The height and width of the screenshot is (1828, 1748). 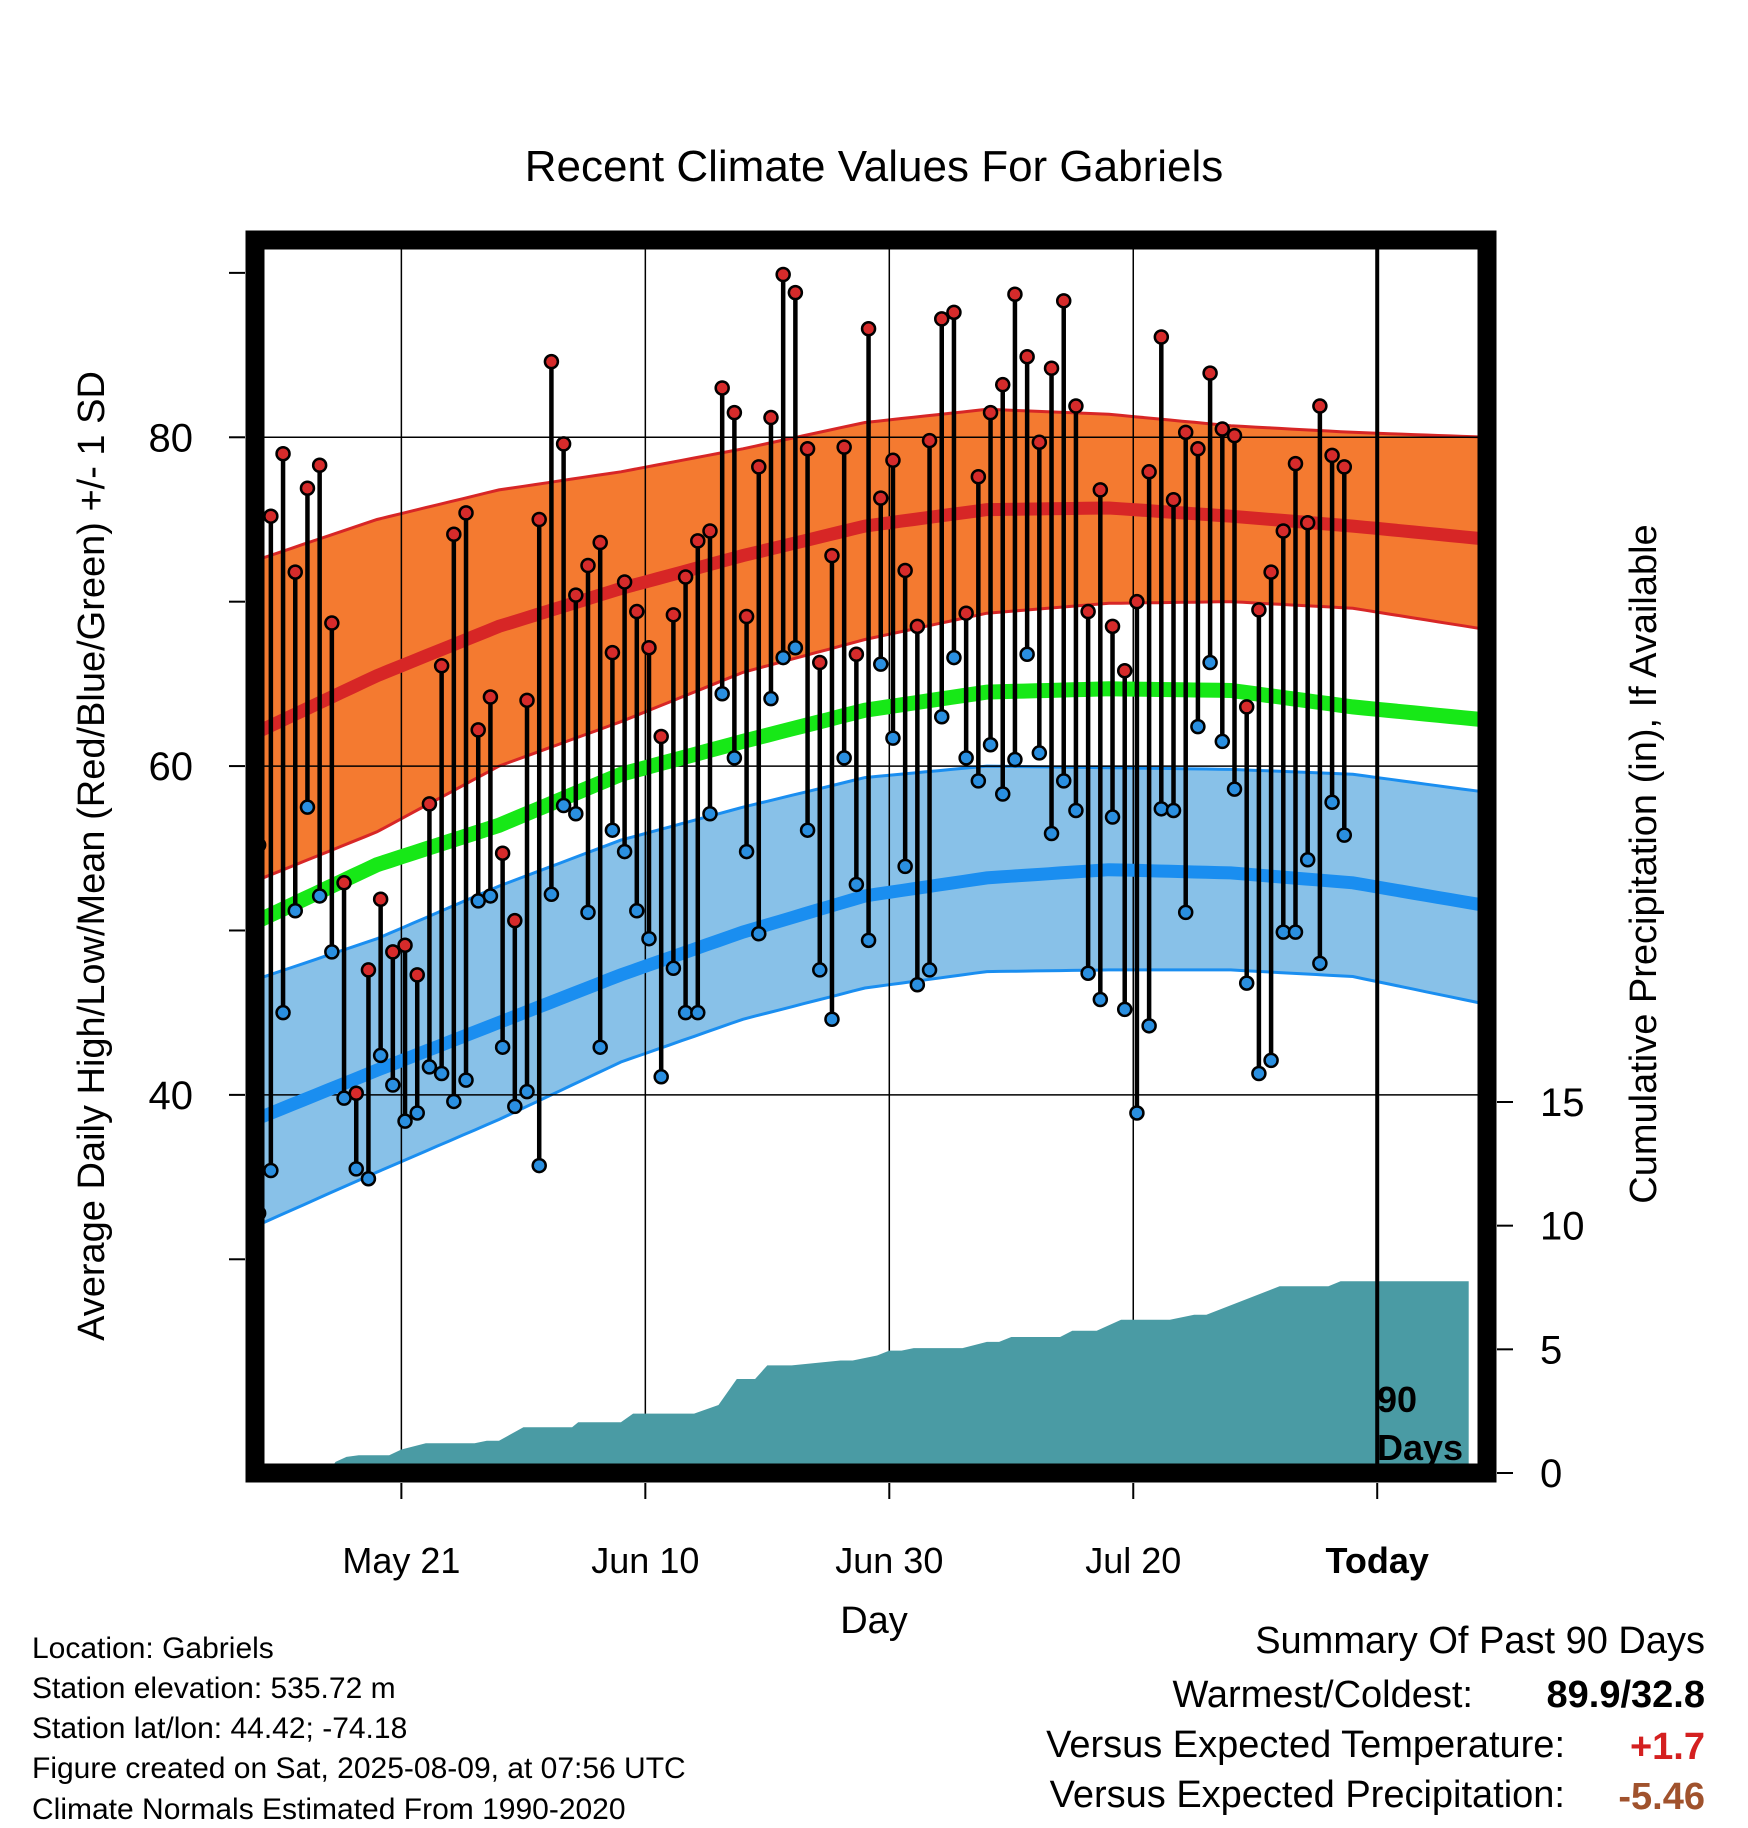 I want to click on x-tick-label: Jun 30, so click(x=889, y=1560).